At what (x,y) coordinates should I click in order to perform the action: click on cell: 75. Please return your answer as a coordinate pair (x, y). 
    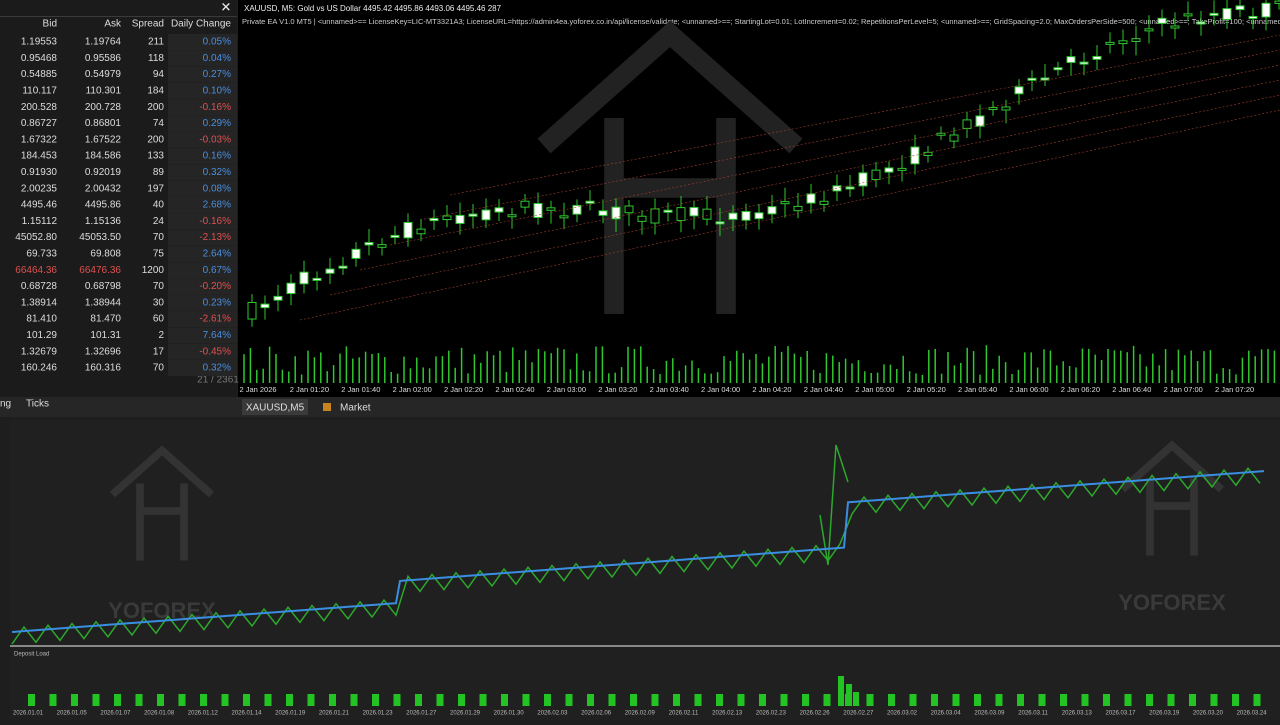
    Looking at the image, I should click on (159, 254).